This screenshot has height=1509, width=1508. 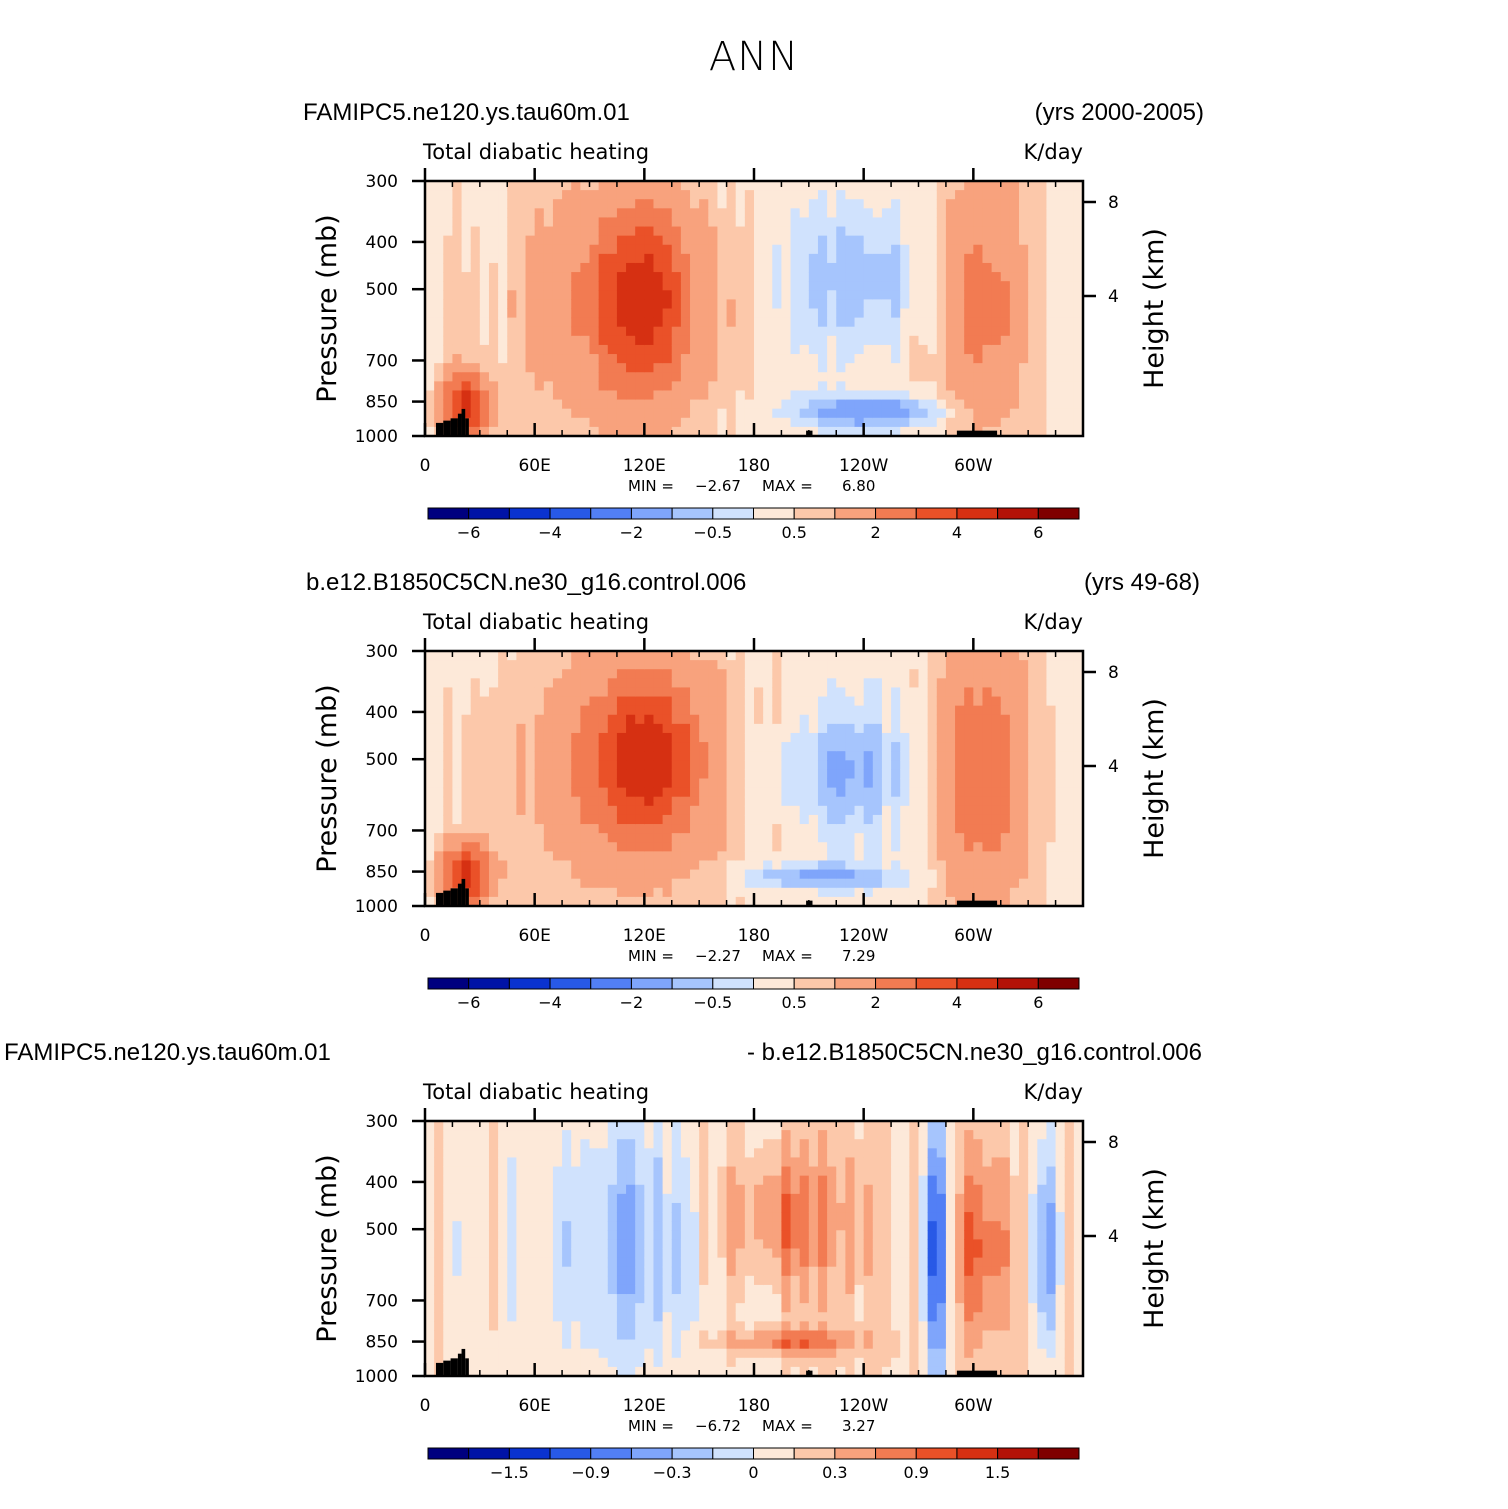 I want to click on y2-axis-title: Height (km), so click(x=1154, y=778).